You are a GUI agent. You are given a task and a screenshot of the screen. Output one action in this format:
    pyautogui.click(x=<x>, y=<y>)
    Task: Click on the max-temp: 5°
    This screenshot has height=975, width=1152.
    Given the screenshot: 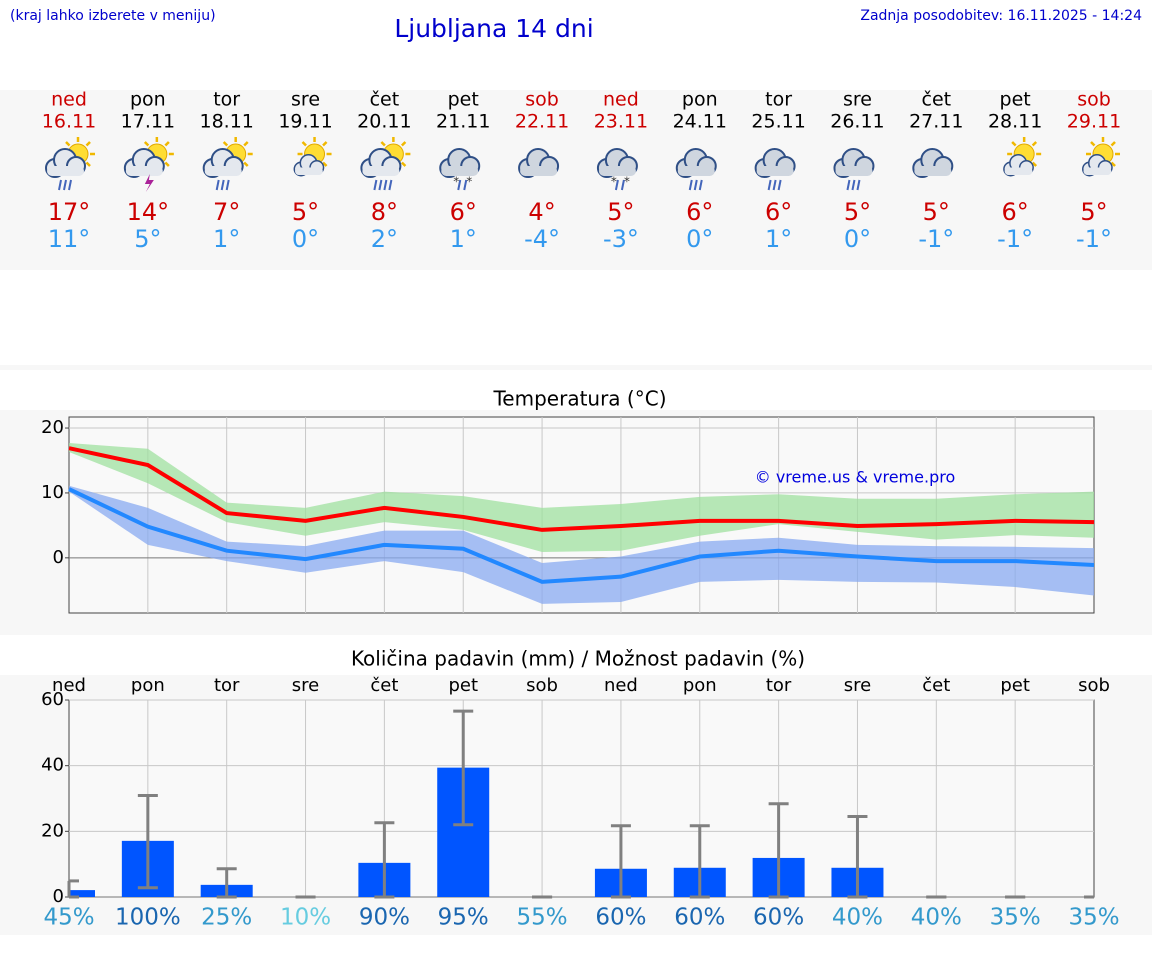 What is the action you would take?
    pyautogui.click(x=857, y=212)
    